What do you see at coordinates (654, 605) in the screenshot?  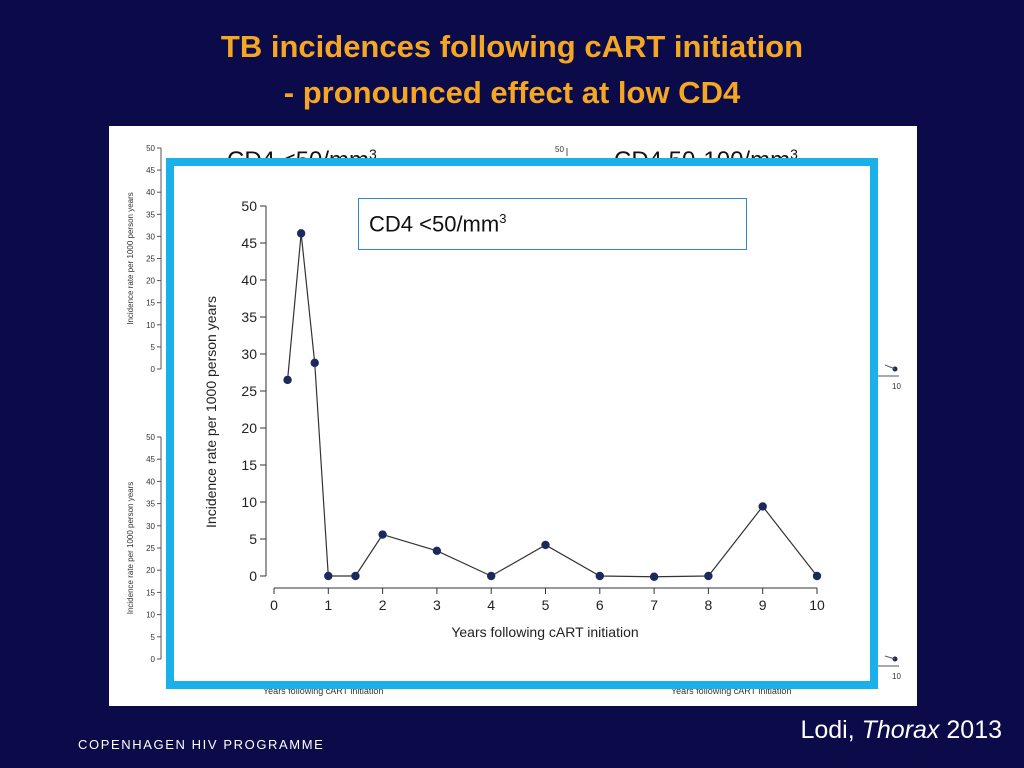 I see `x-tick-label: 7` at bounding box center [654, 605].